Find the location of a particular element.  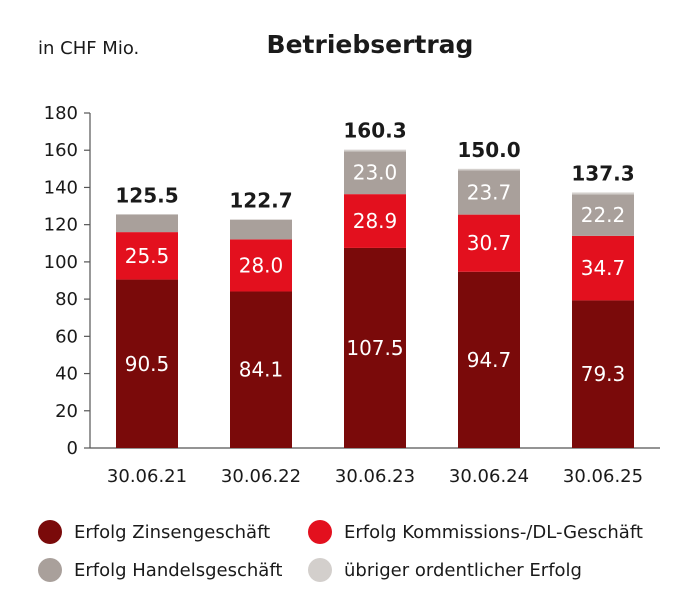

segment-value-label: 25.5 is located at coordinates (147, 256).